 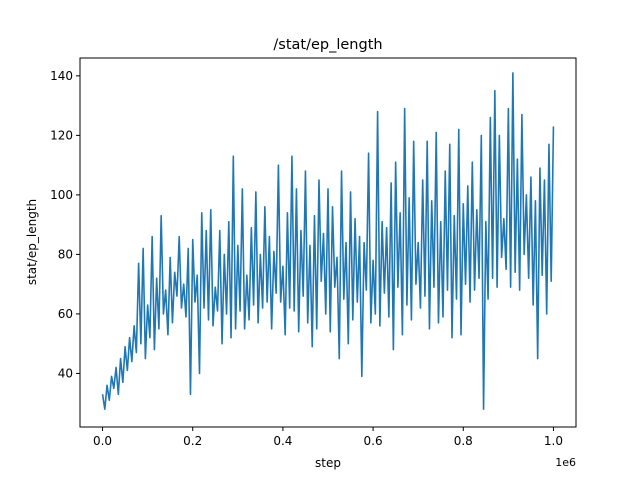 I want to click on x-axis-offset-label: 1e6, so click(x=565, y=462).